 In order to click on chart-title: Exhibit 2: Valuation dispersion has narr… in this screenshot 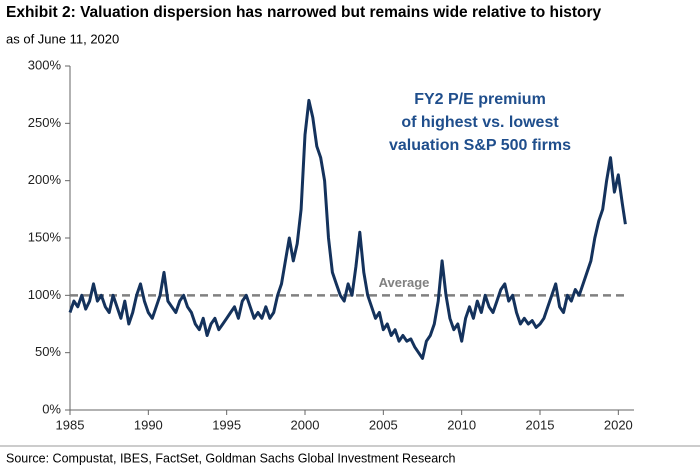, I will do `click(304, 12)`.